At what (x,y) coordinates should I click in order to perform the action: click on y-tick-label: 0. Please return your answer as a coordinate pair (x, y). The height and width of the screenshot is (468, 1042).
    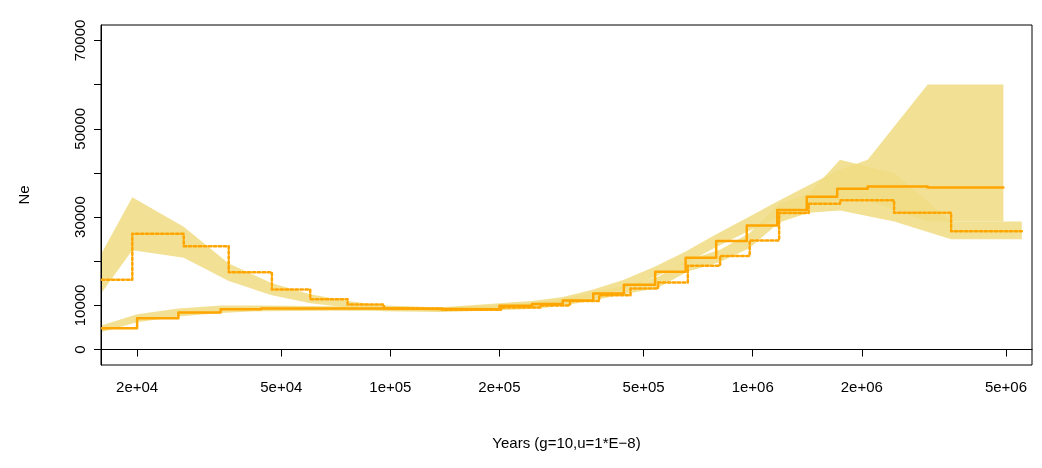
    Looking at the image, I should click on (79, 349).